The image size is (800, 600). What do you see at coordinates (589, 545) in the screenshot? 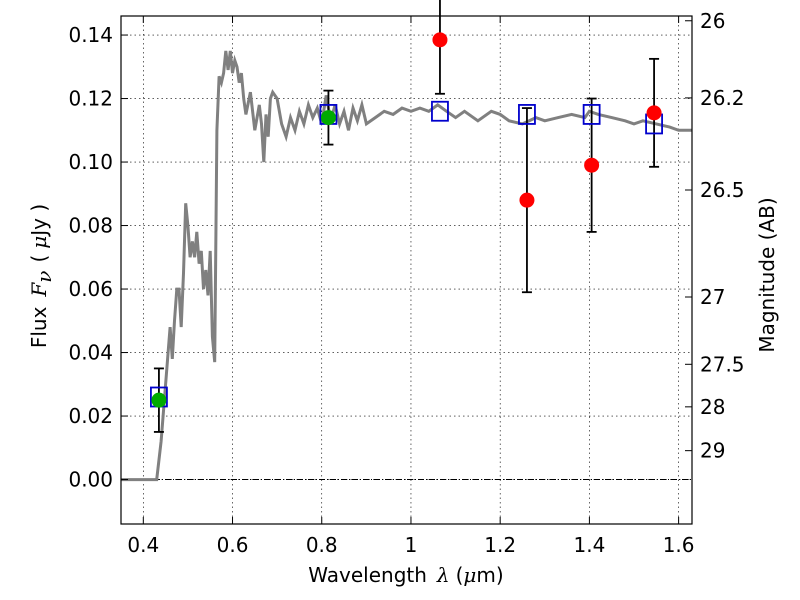
I see `x-tick-label: 1.4` at bounding box center [589, 545].